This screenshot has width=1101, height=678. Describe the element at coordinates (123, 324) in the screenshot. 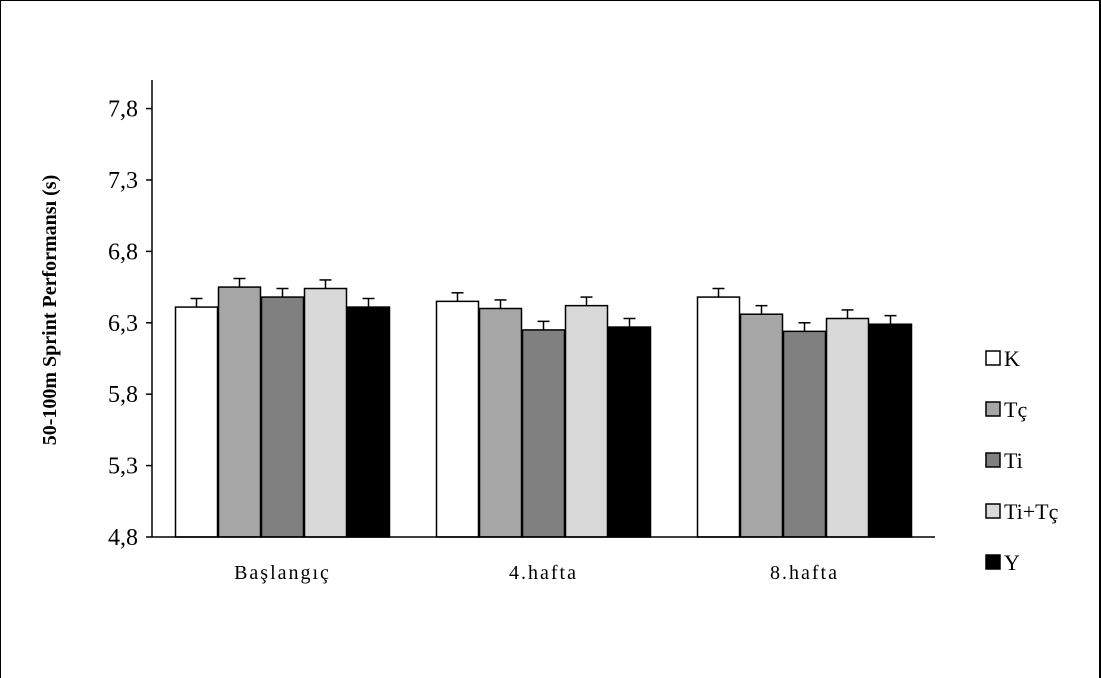

I see `y-tick-label: 6,3` at that location.